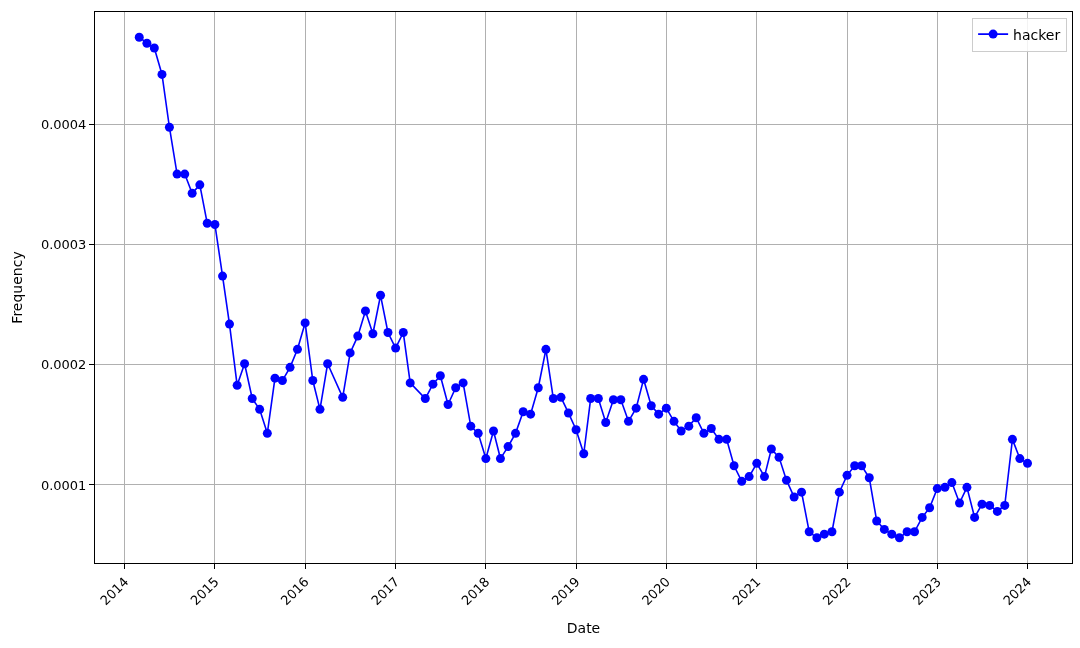 This screenshot has width=1080, height=648. I want to click on y-tick-label: 0.0004, so click(63, 125).